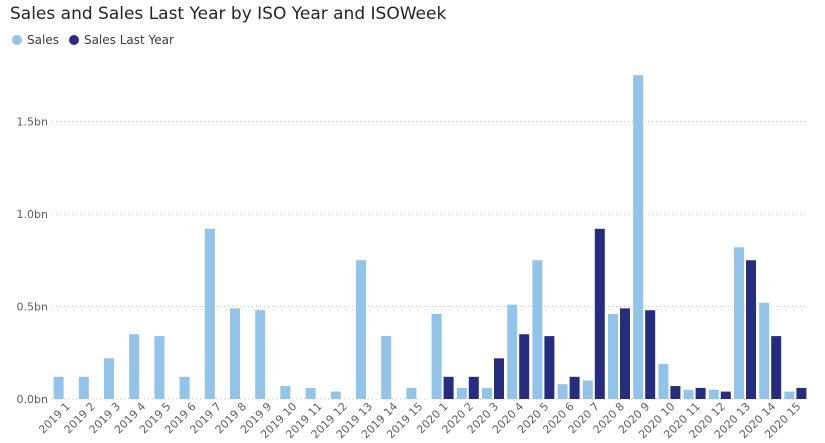 Image resolution: width=825 pixels, height=443 pixels. Describe the element at coordinates (128, 40) in the screenshot. I see `legend-label-sales-last-year: Sales Last Year` at that location.